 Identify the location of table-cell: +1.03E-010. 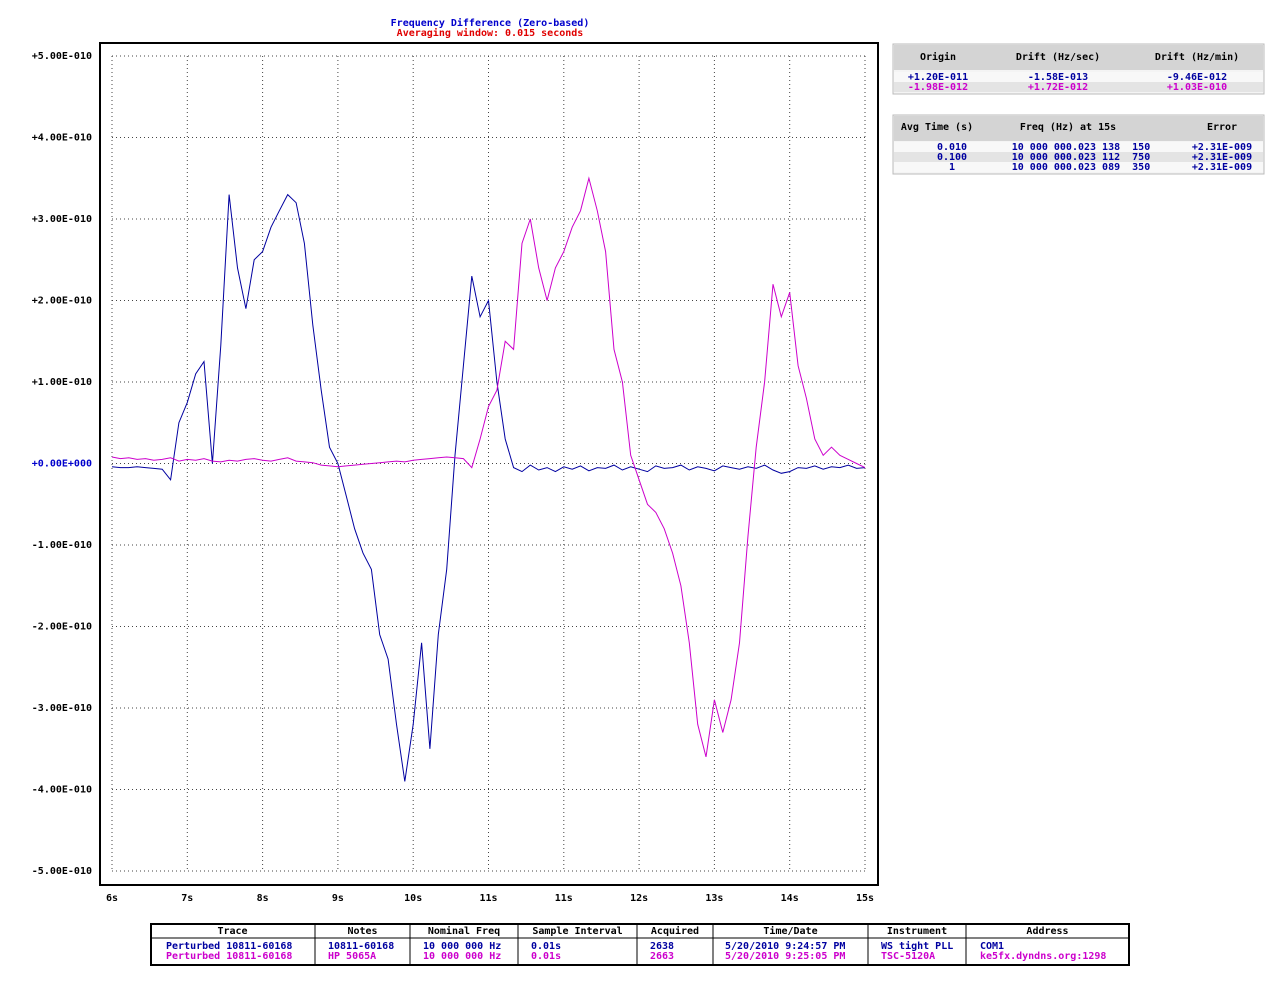
(1197, 87).